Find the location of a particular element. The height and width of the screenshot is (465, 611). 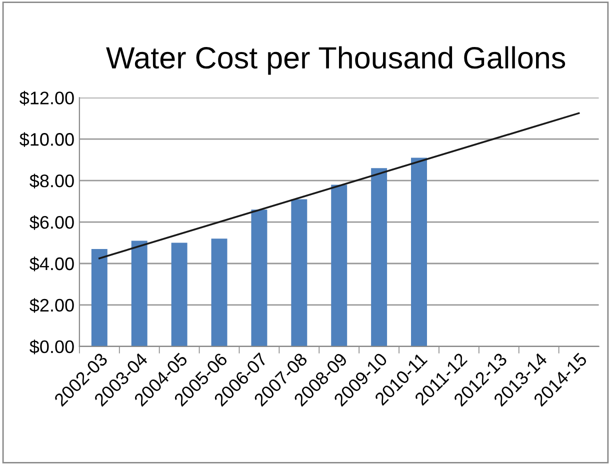

y-tick-label: $0.00 is located at coordinates (52, 347).